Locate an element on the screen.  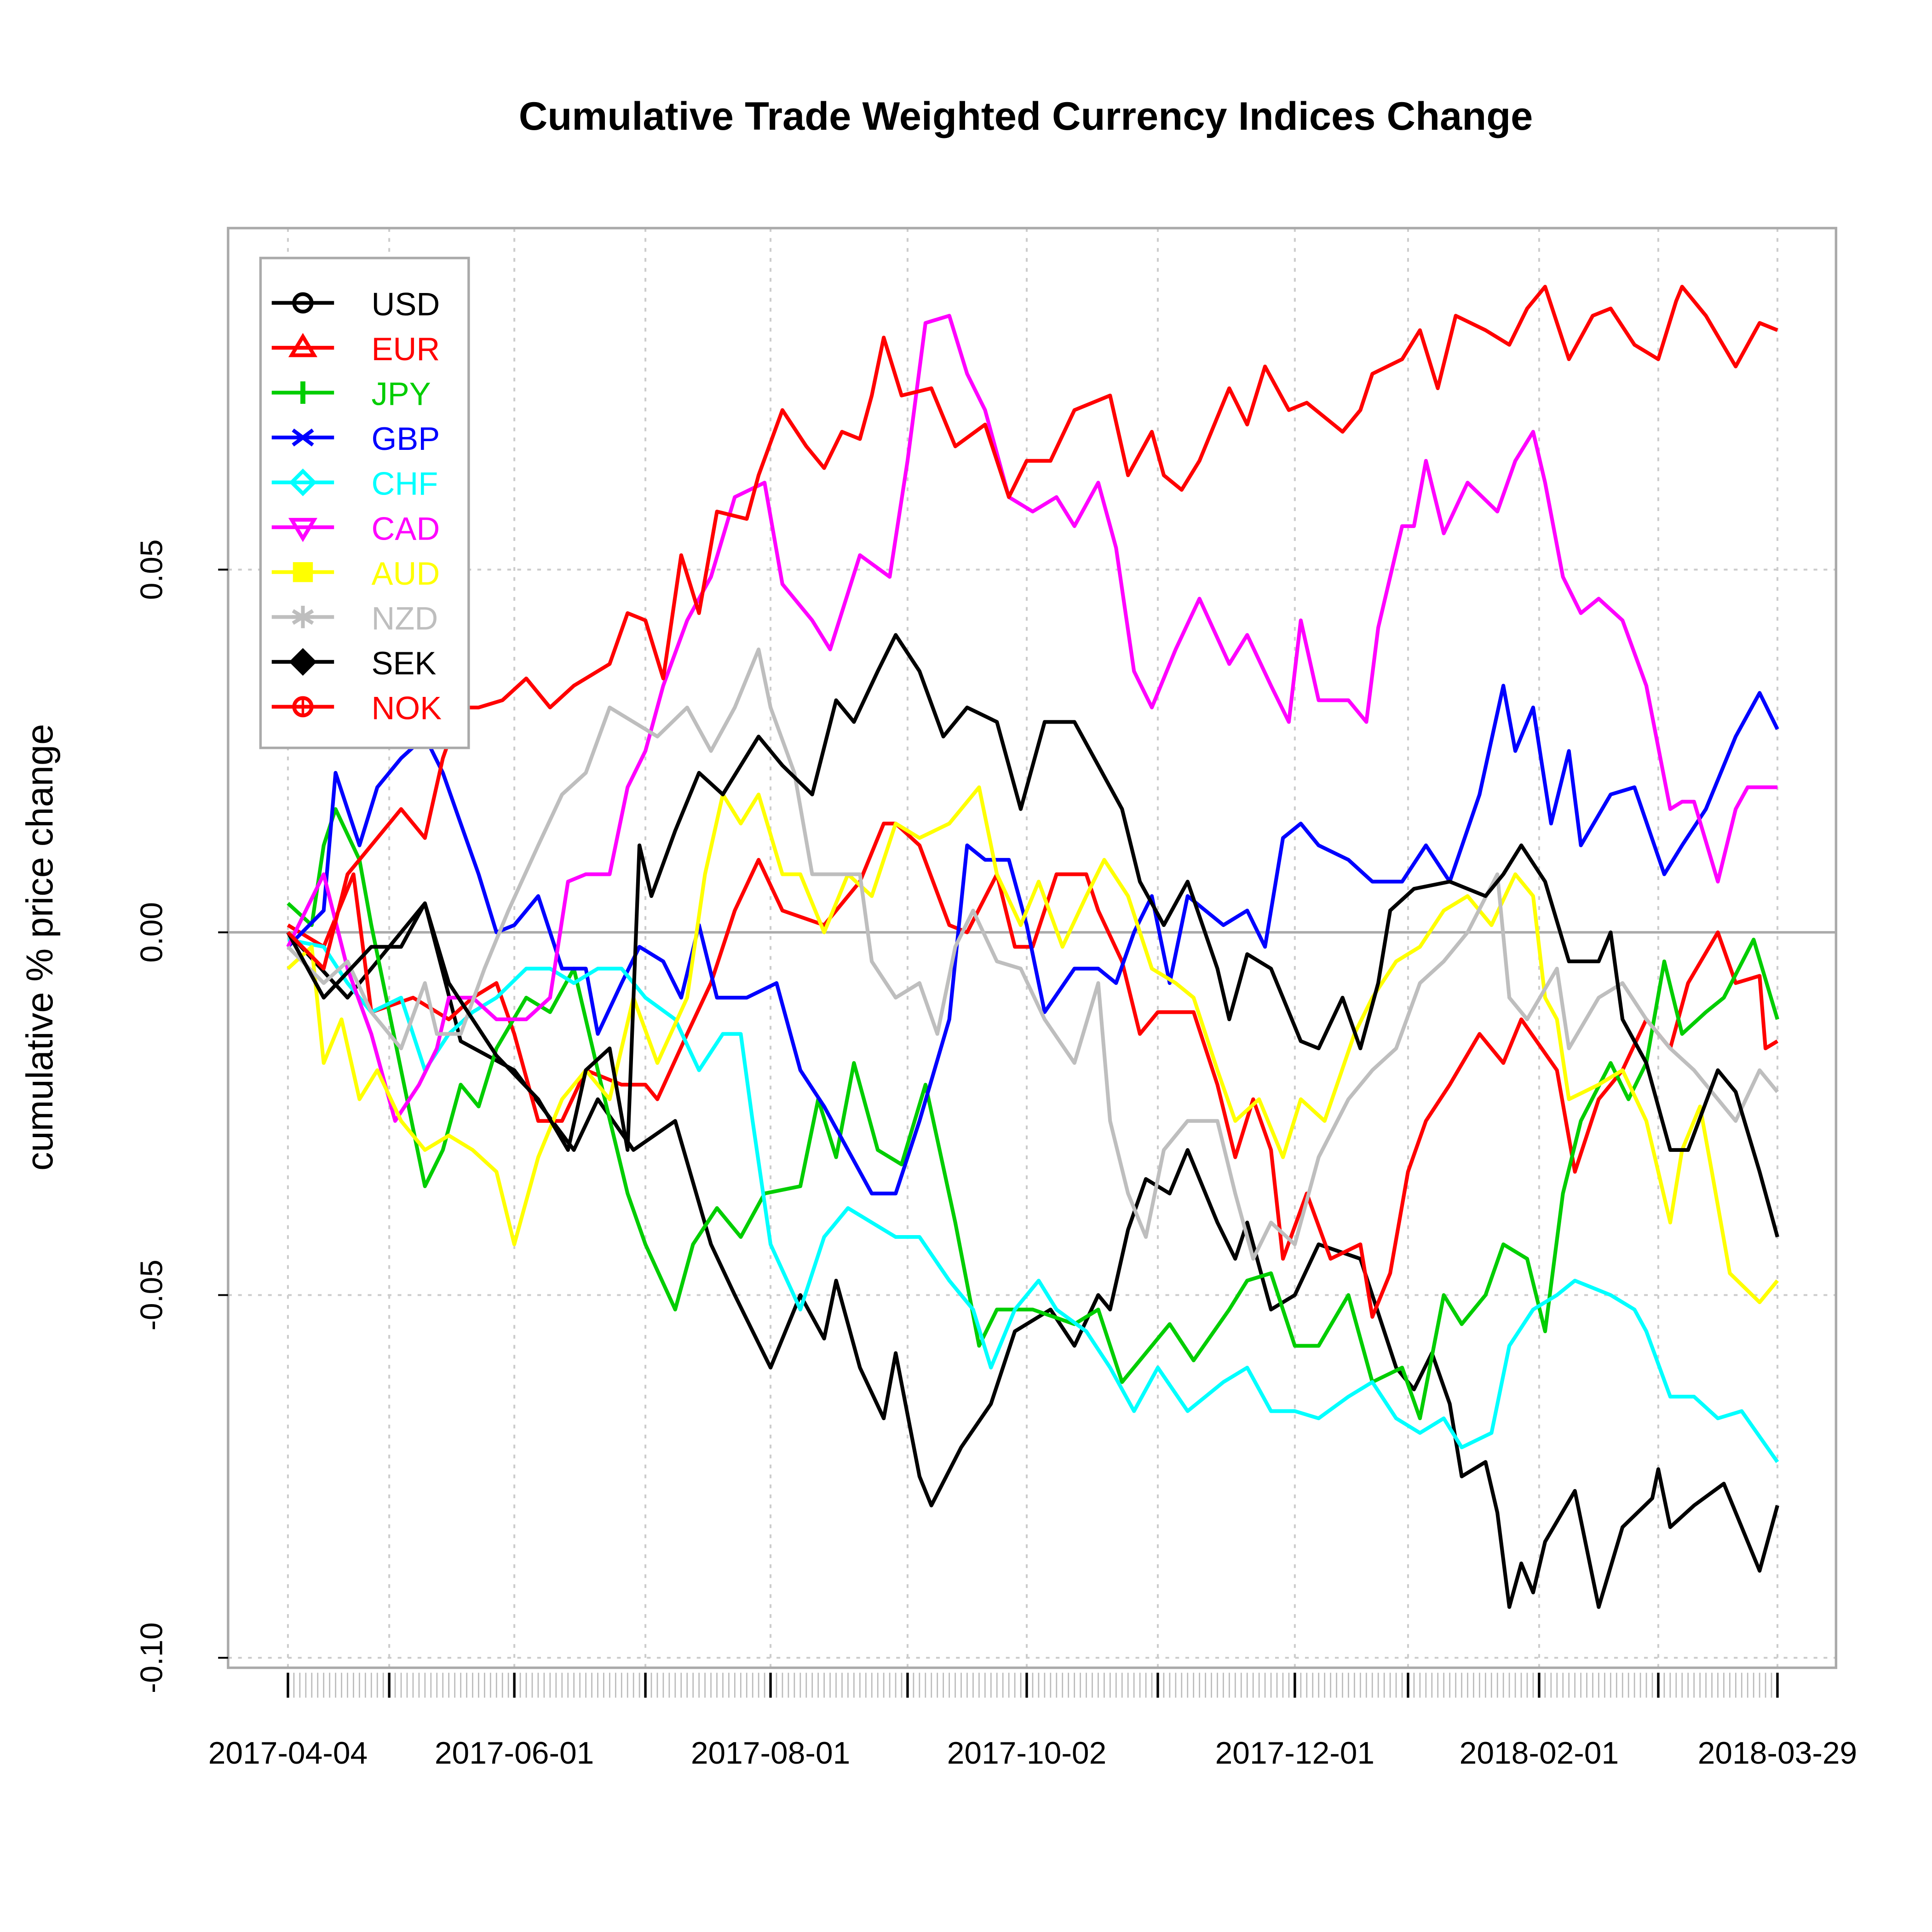
legend-item-gbp: GBP is located at coordinates (355, 438).